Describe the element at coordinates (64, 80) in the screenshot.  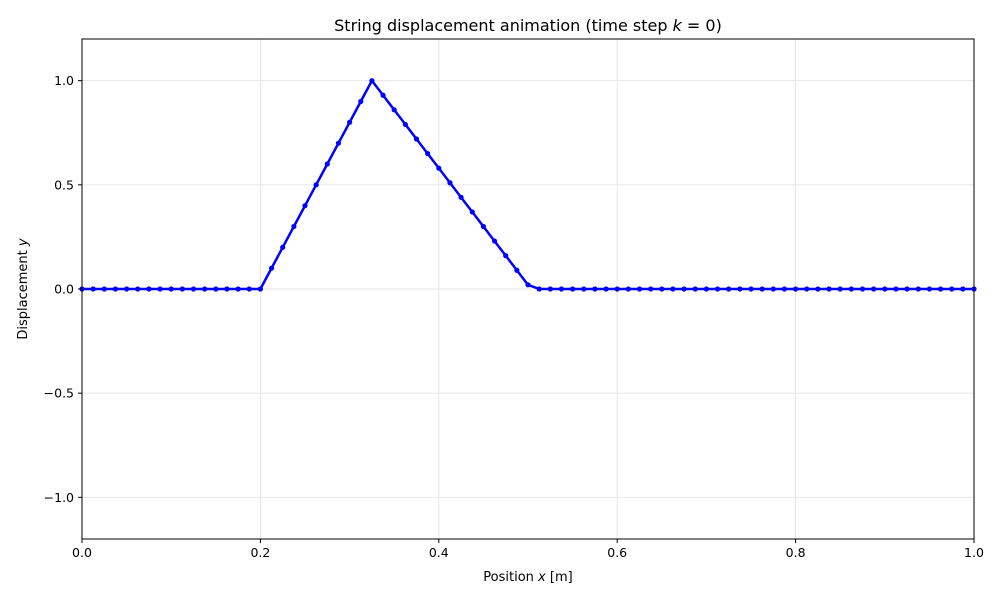
I see `y-tick-label: 1.0` at that location.